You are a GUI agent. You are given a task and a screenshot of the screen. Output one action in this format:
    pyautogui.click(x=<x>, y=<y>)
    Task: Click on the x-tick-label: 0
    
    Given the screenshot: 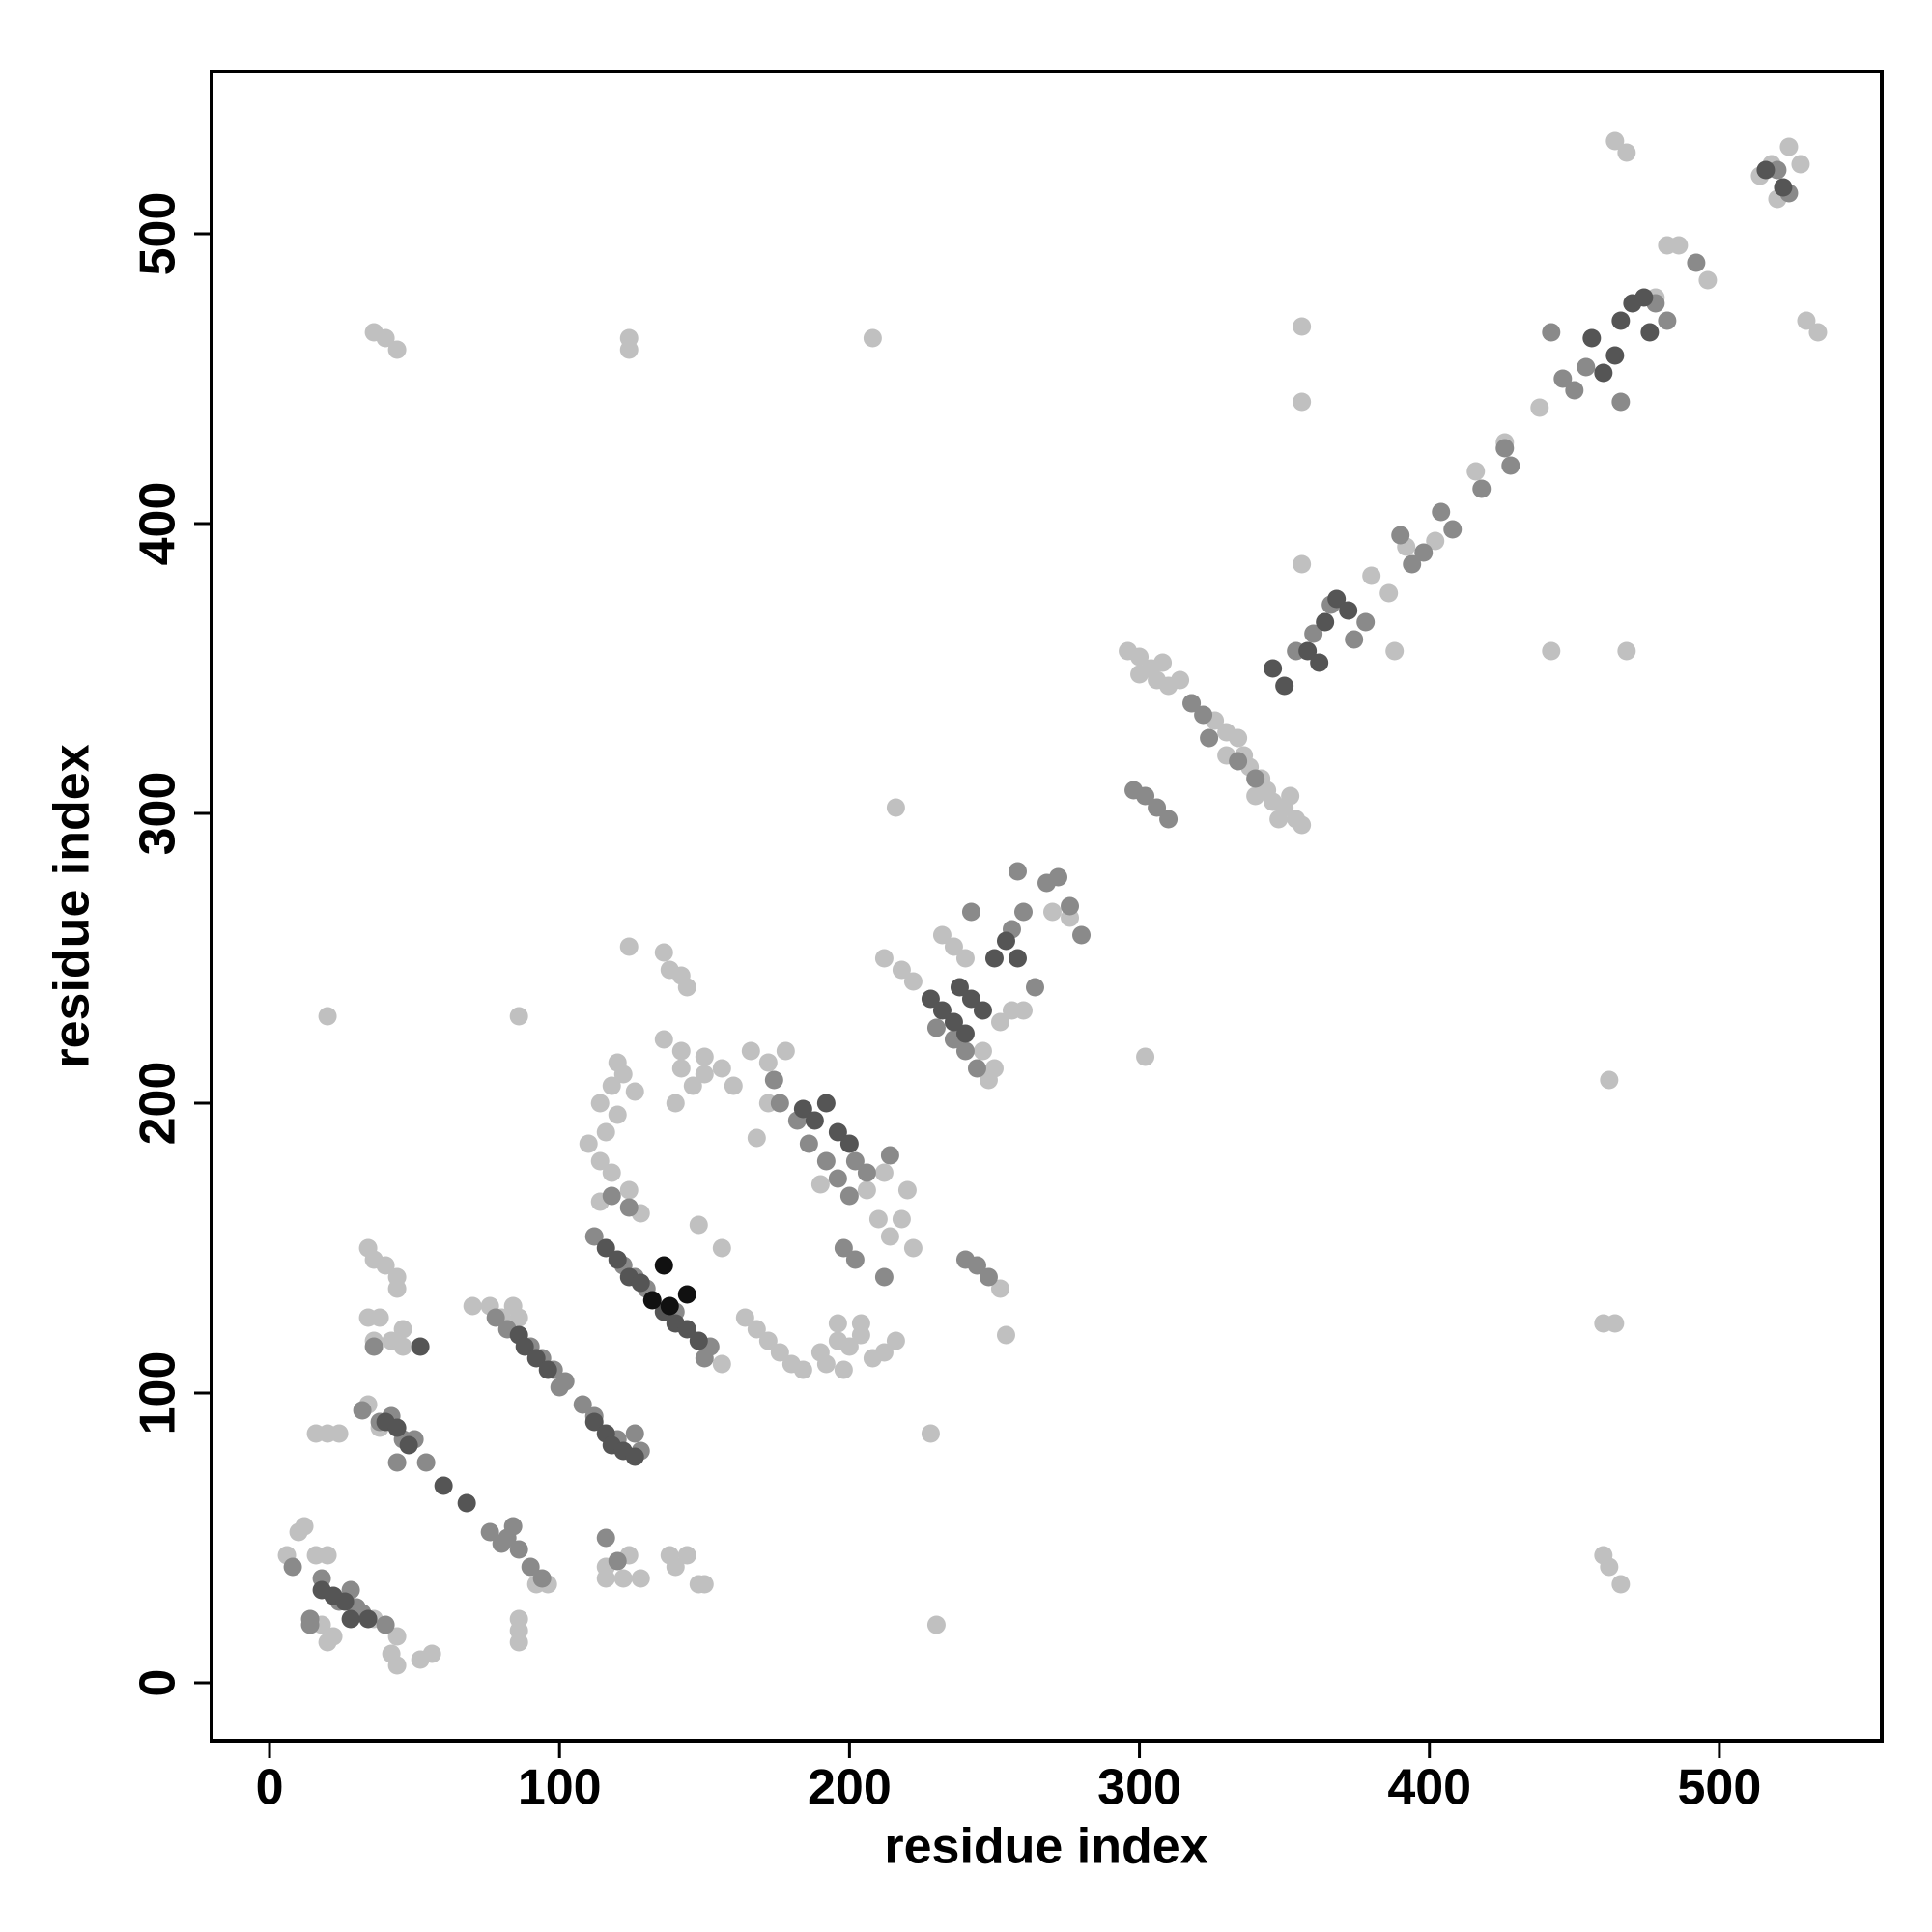 What is the action you would take?
    pyautogui.click(x=270, y=1788)
    